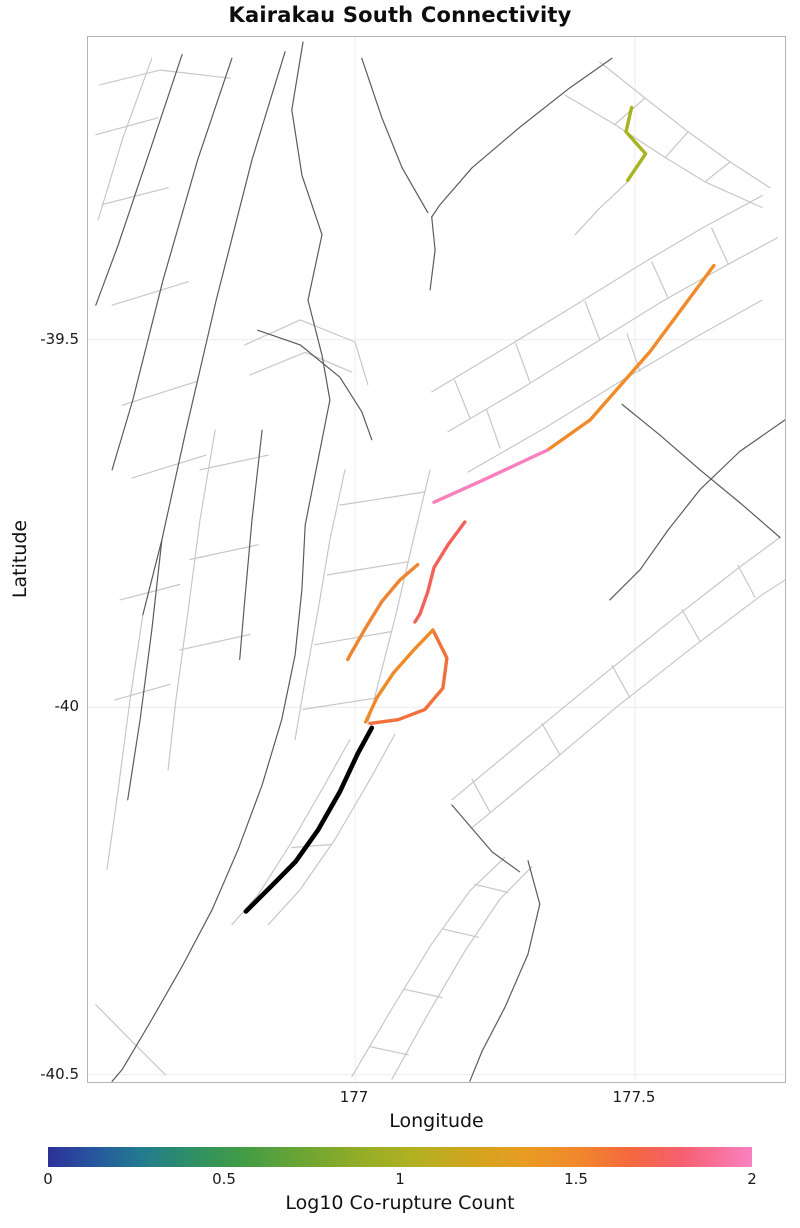 The image size is (800, 1228). Describe the element at coordinates (752, 1179) in the screenshot. I see `colorbar-tick-label: 2` at that location.